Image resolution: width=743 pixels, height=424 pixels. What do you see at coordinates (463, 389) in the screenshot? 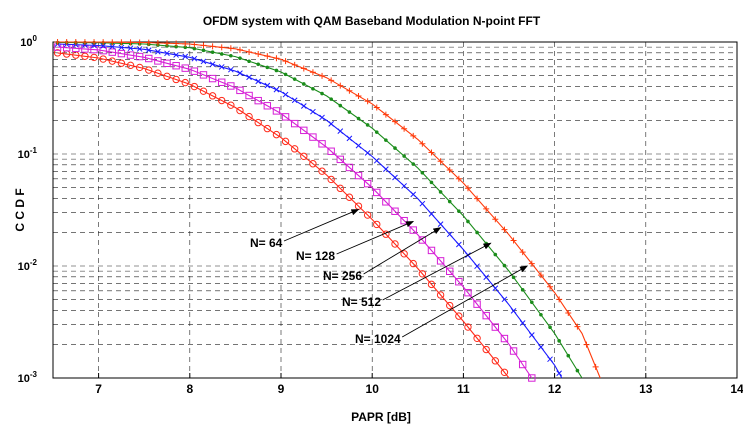
I see `x-tick-label: 11` at bounding box center [463, 389].